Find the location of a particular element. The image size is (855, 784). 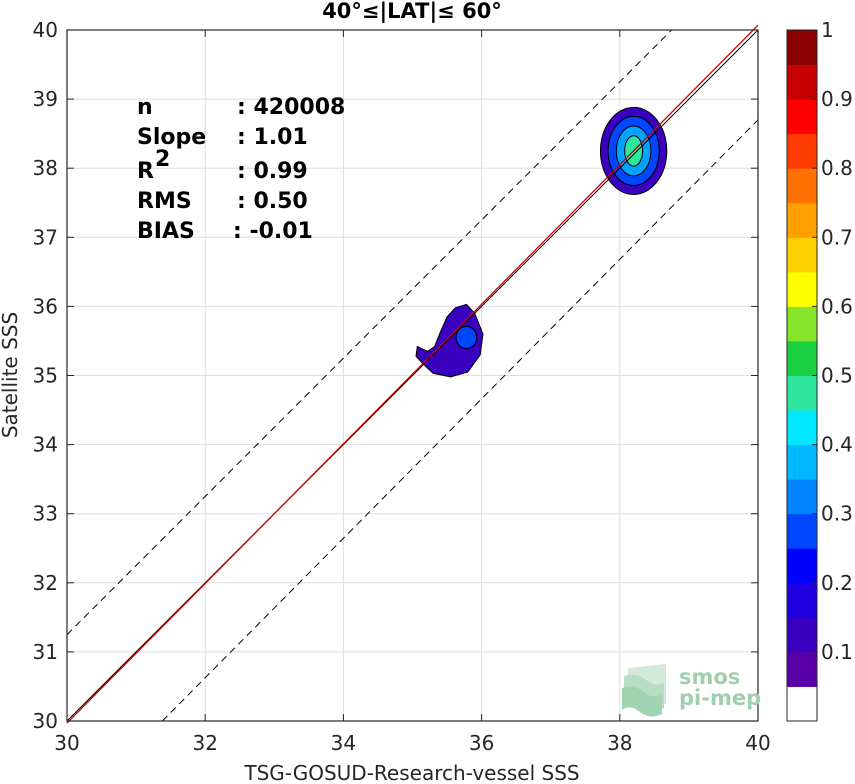

colorbar-tick-label: 0.3 is located at coordinates (837, 514).